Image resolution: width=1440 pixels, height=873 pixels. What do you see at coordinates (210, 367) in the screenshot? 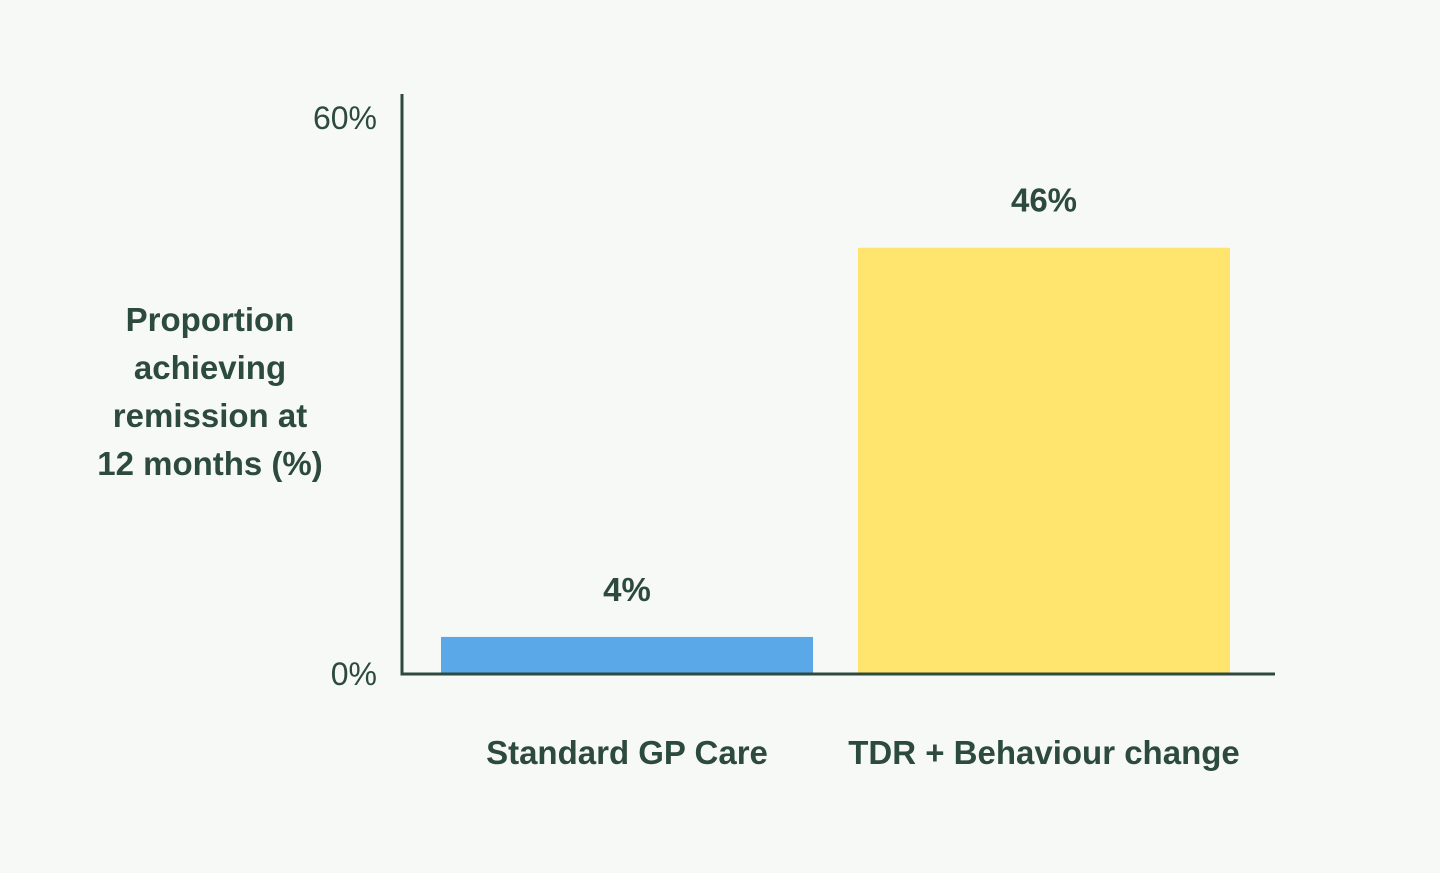
I see `y-axis-label-line-2: achieving` at bounding box center [210, 367].